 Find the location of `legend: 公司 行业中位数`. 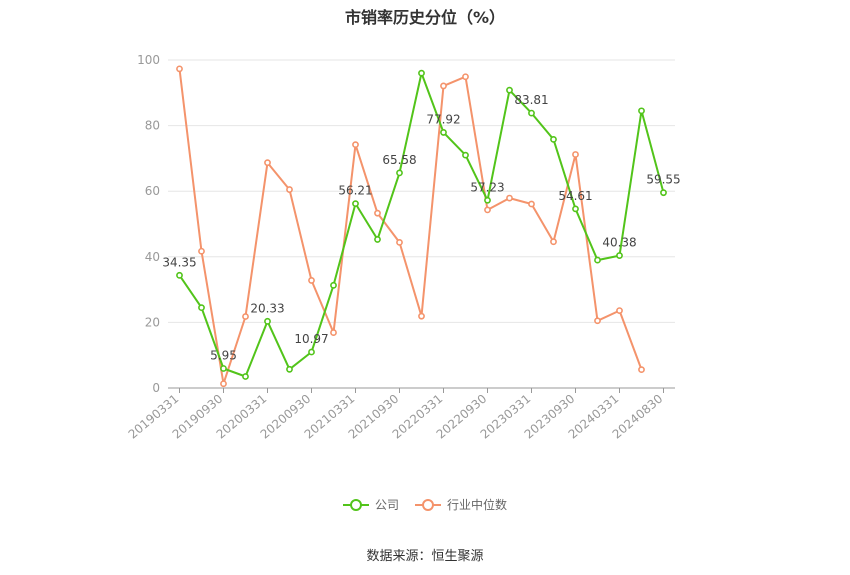

legend: 公司 行业中位数 is located at coordinates (425, 504).